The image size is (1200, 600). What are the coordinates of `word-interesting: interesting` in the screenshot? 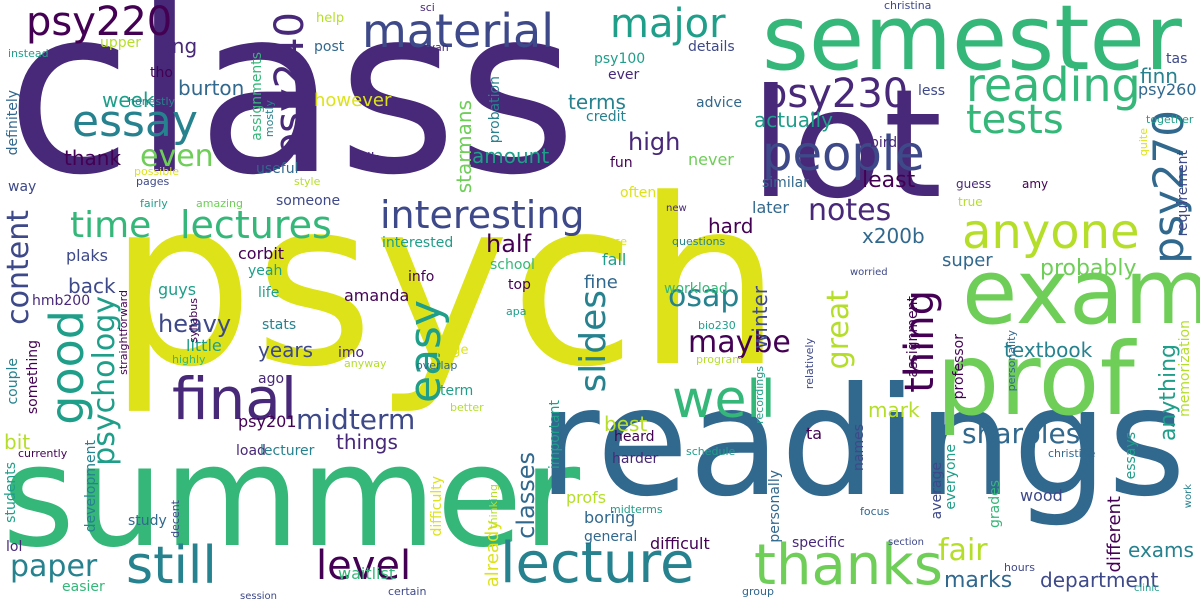 It's located at (482, 215).